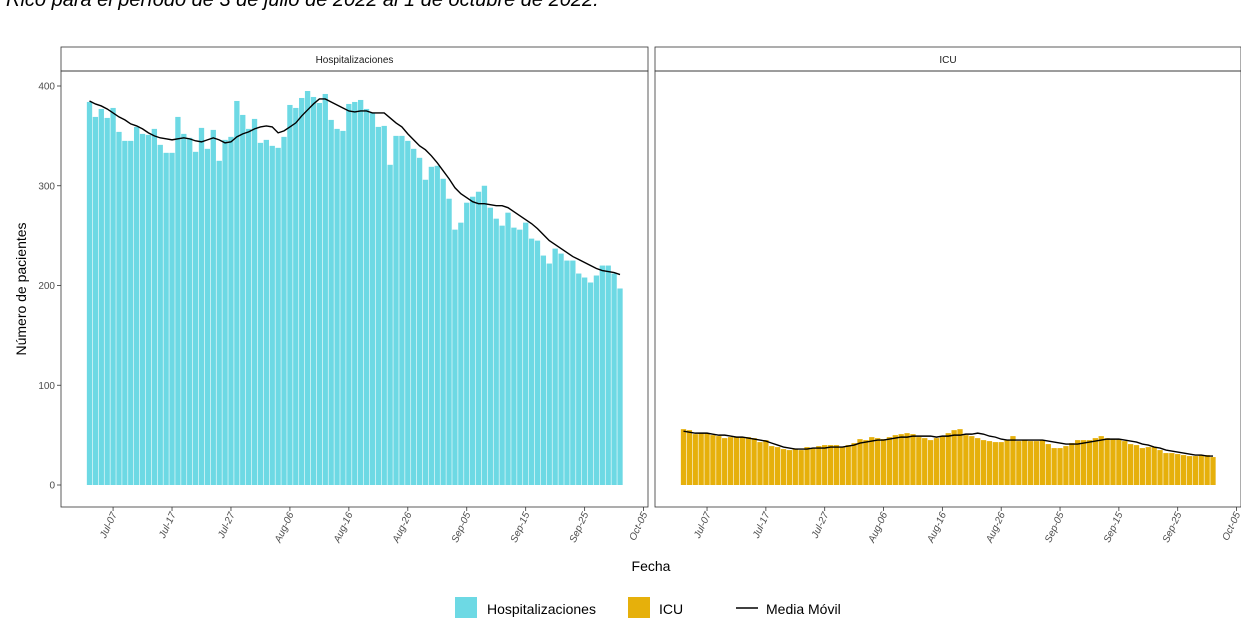 This screenshot has width=1241, height=618. I want to click on x-tick-label: Sep-25, so click(580, 527).